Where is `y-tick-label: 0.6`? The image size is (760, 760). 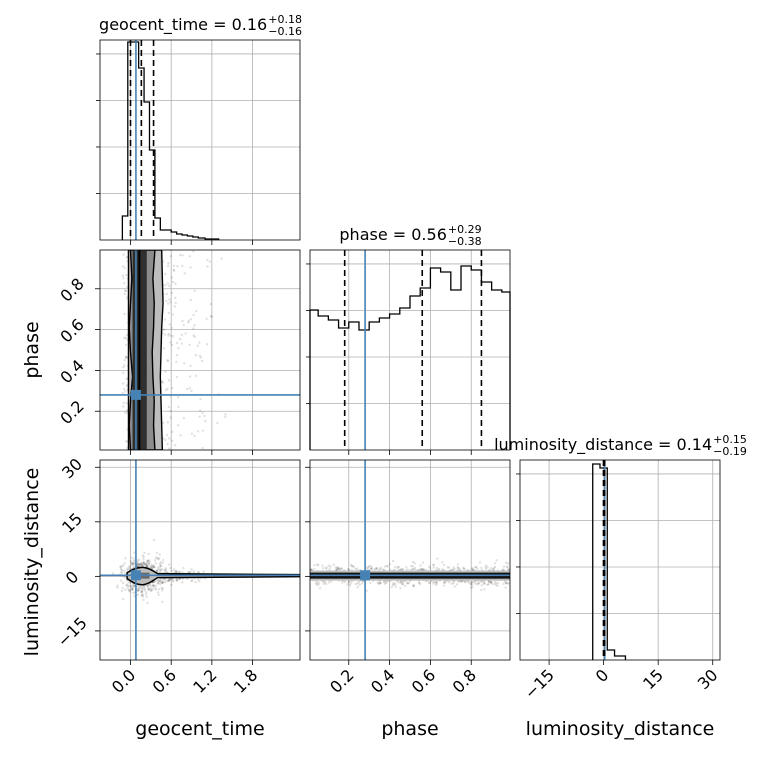 y-tick-label: 0.6 is located at coordinates (71, 330).